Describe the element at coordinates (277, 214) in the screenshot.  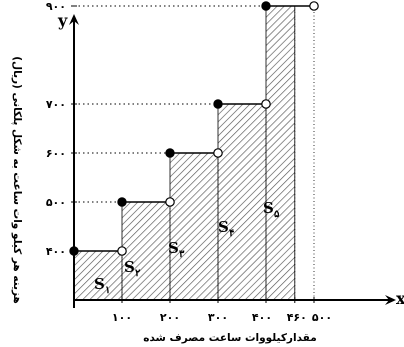
I see `region-sub-5: ۵` at that location.